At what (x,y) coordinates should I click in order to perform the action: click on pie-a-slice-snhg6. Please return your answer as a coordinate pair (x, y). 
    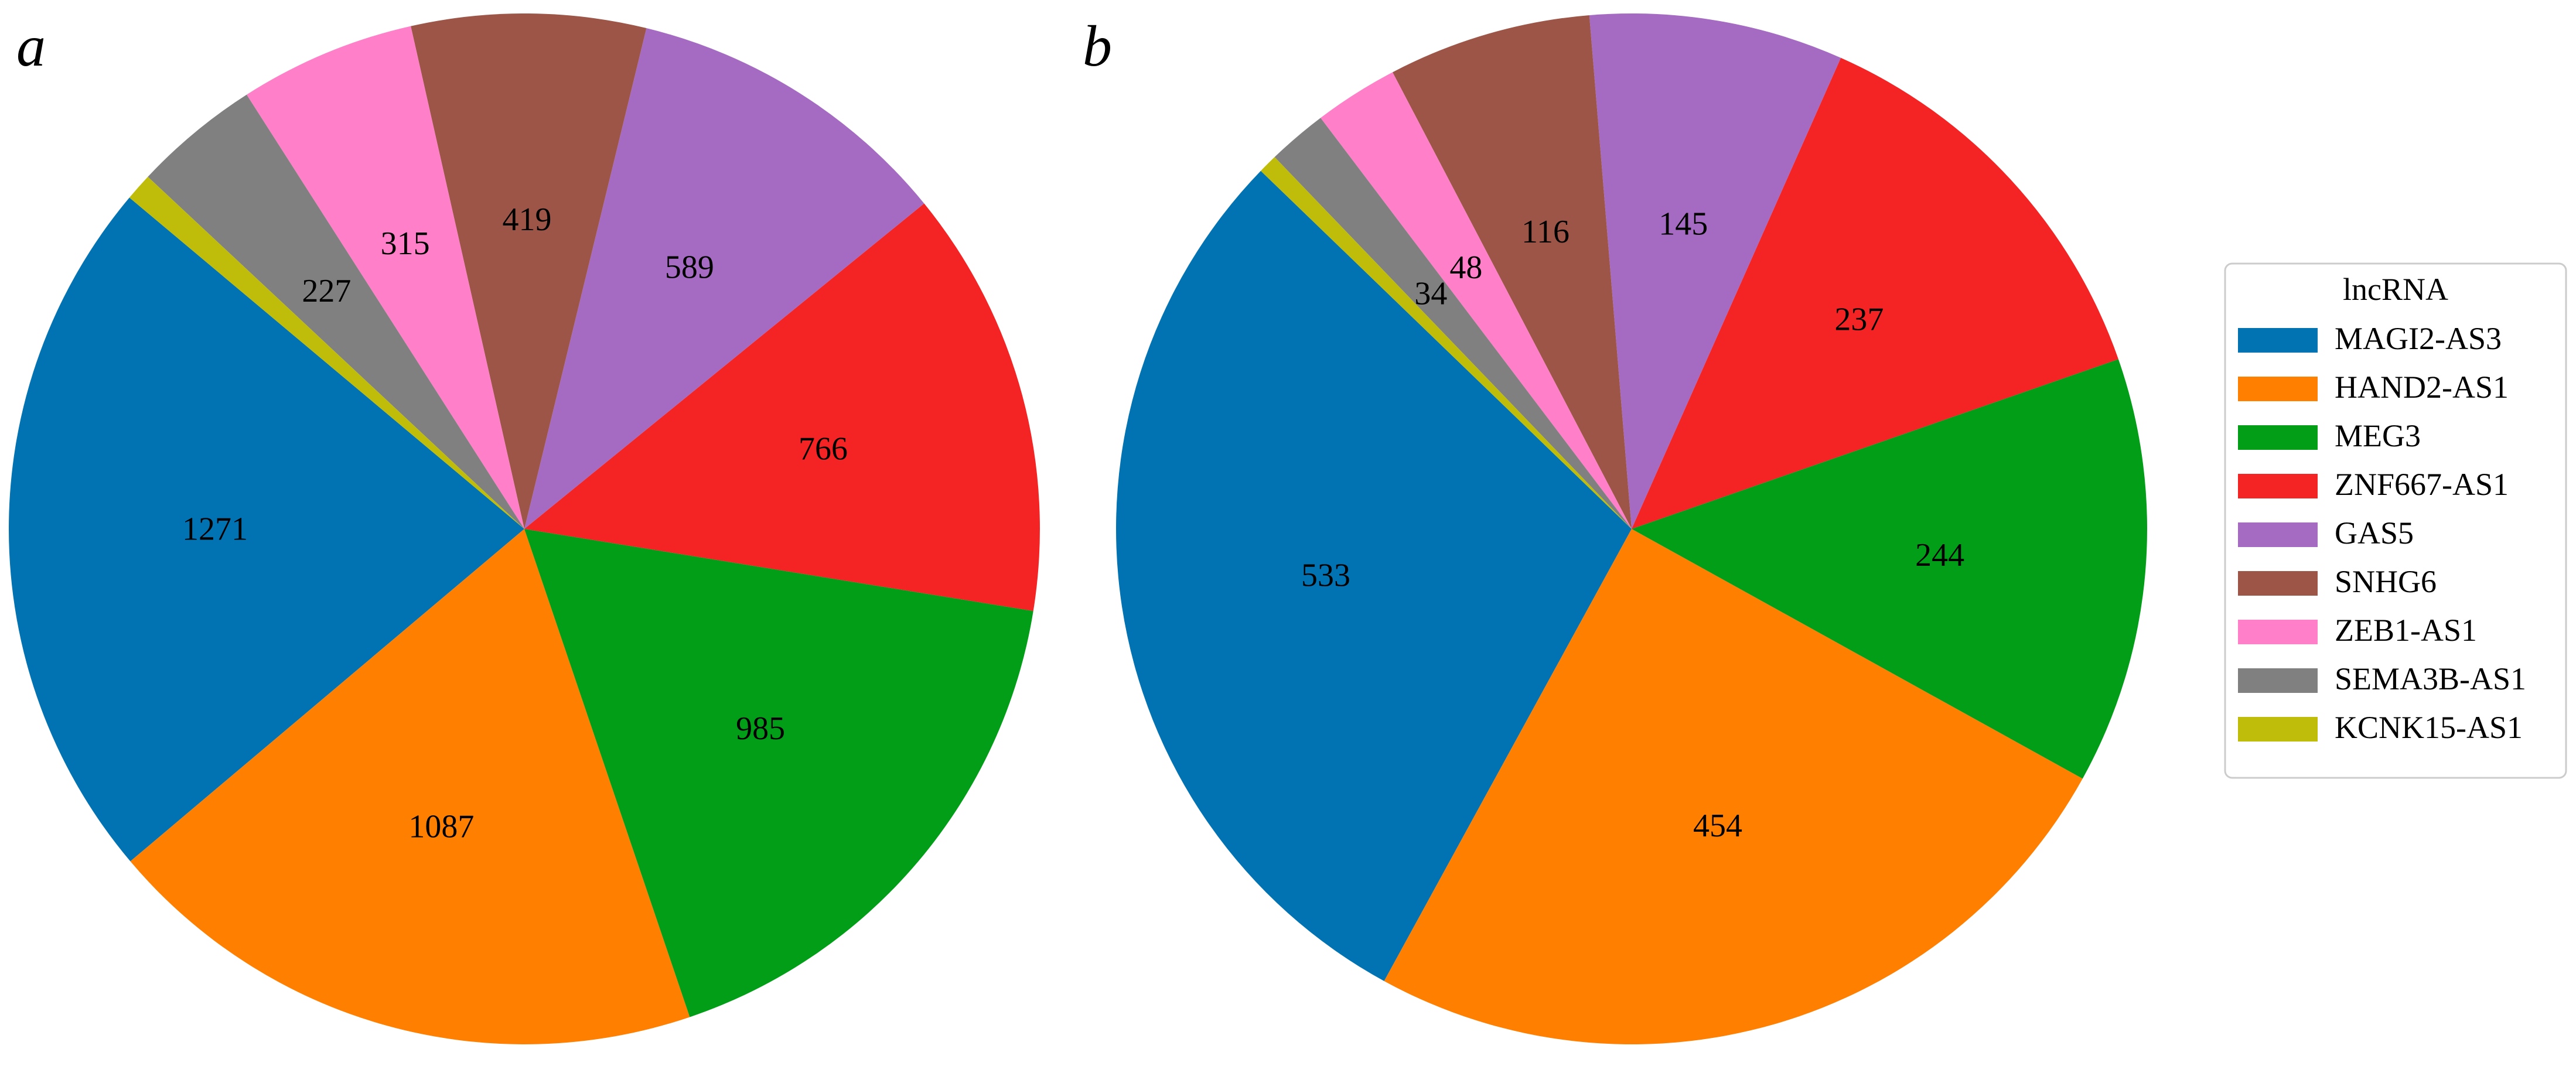
    Looking at the image, I should click on (529, 271).